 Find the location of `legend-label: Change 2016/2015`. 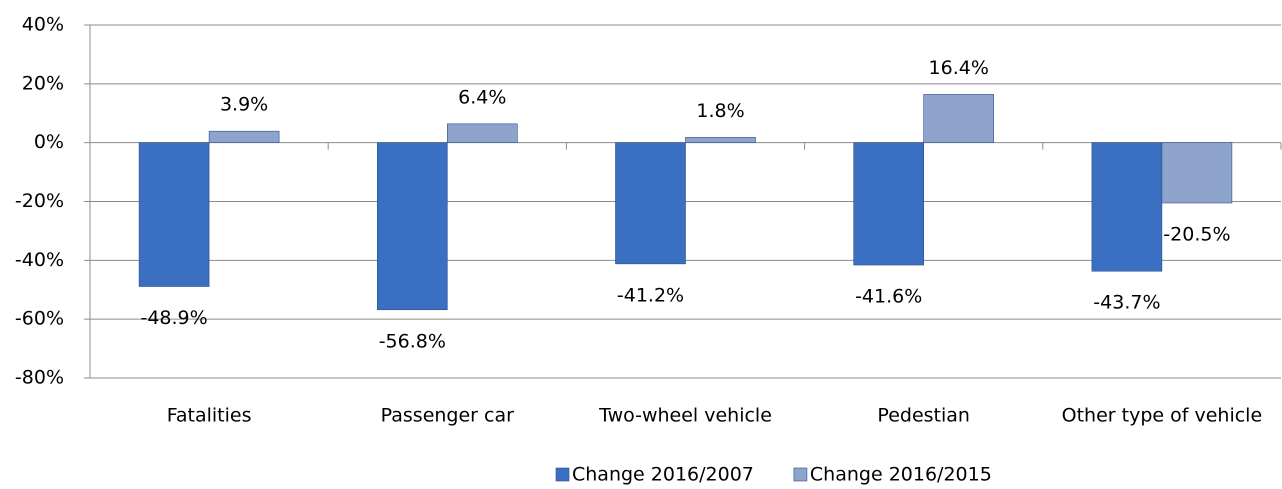

legend-label: Change 2016/2015 is located at coordinates (901, 475).